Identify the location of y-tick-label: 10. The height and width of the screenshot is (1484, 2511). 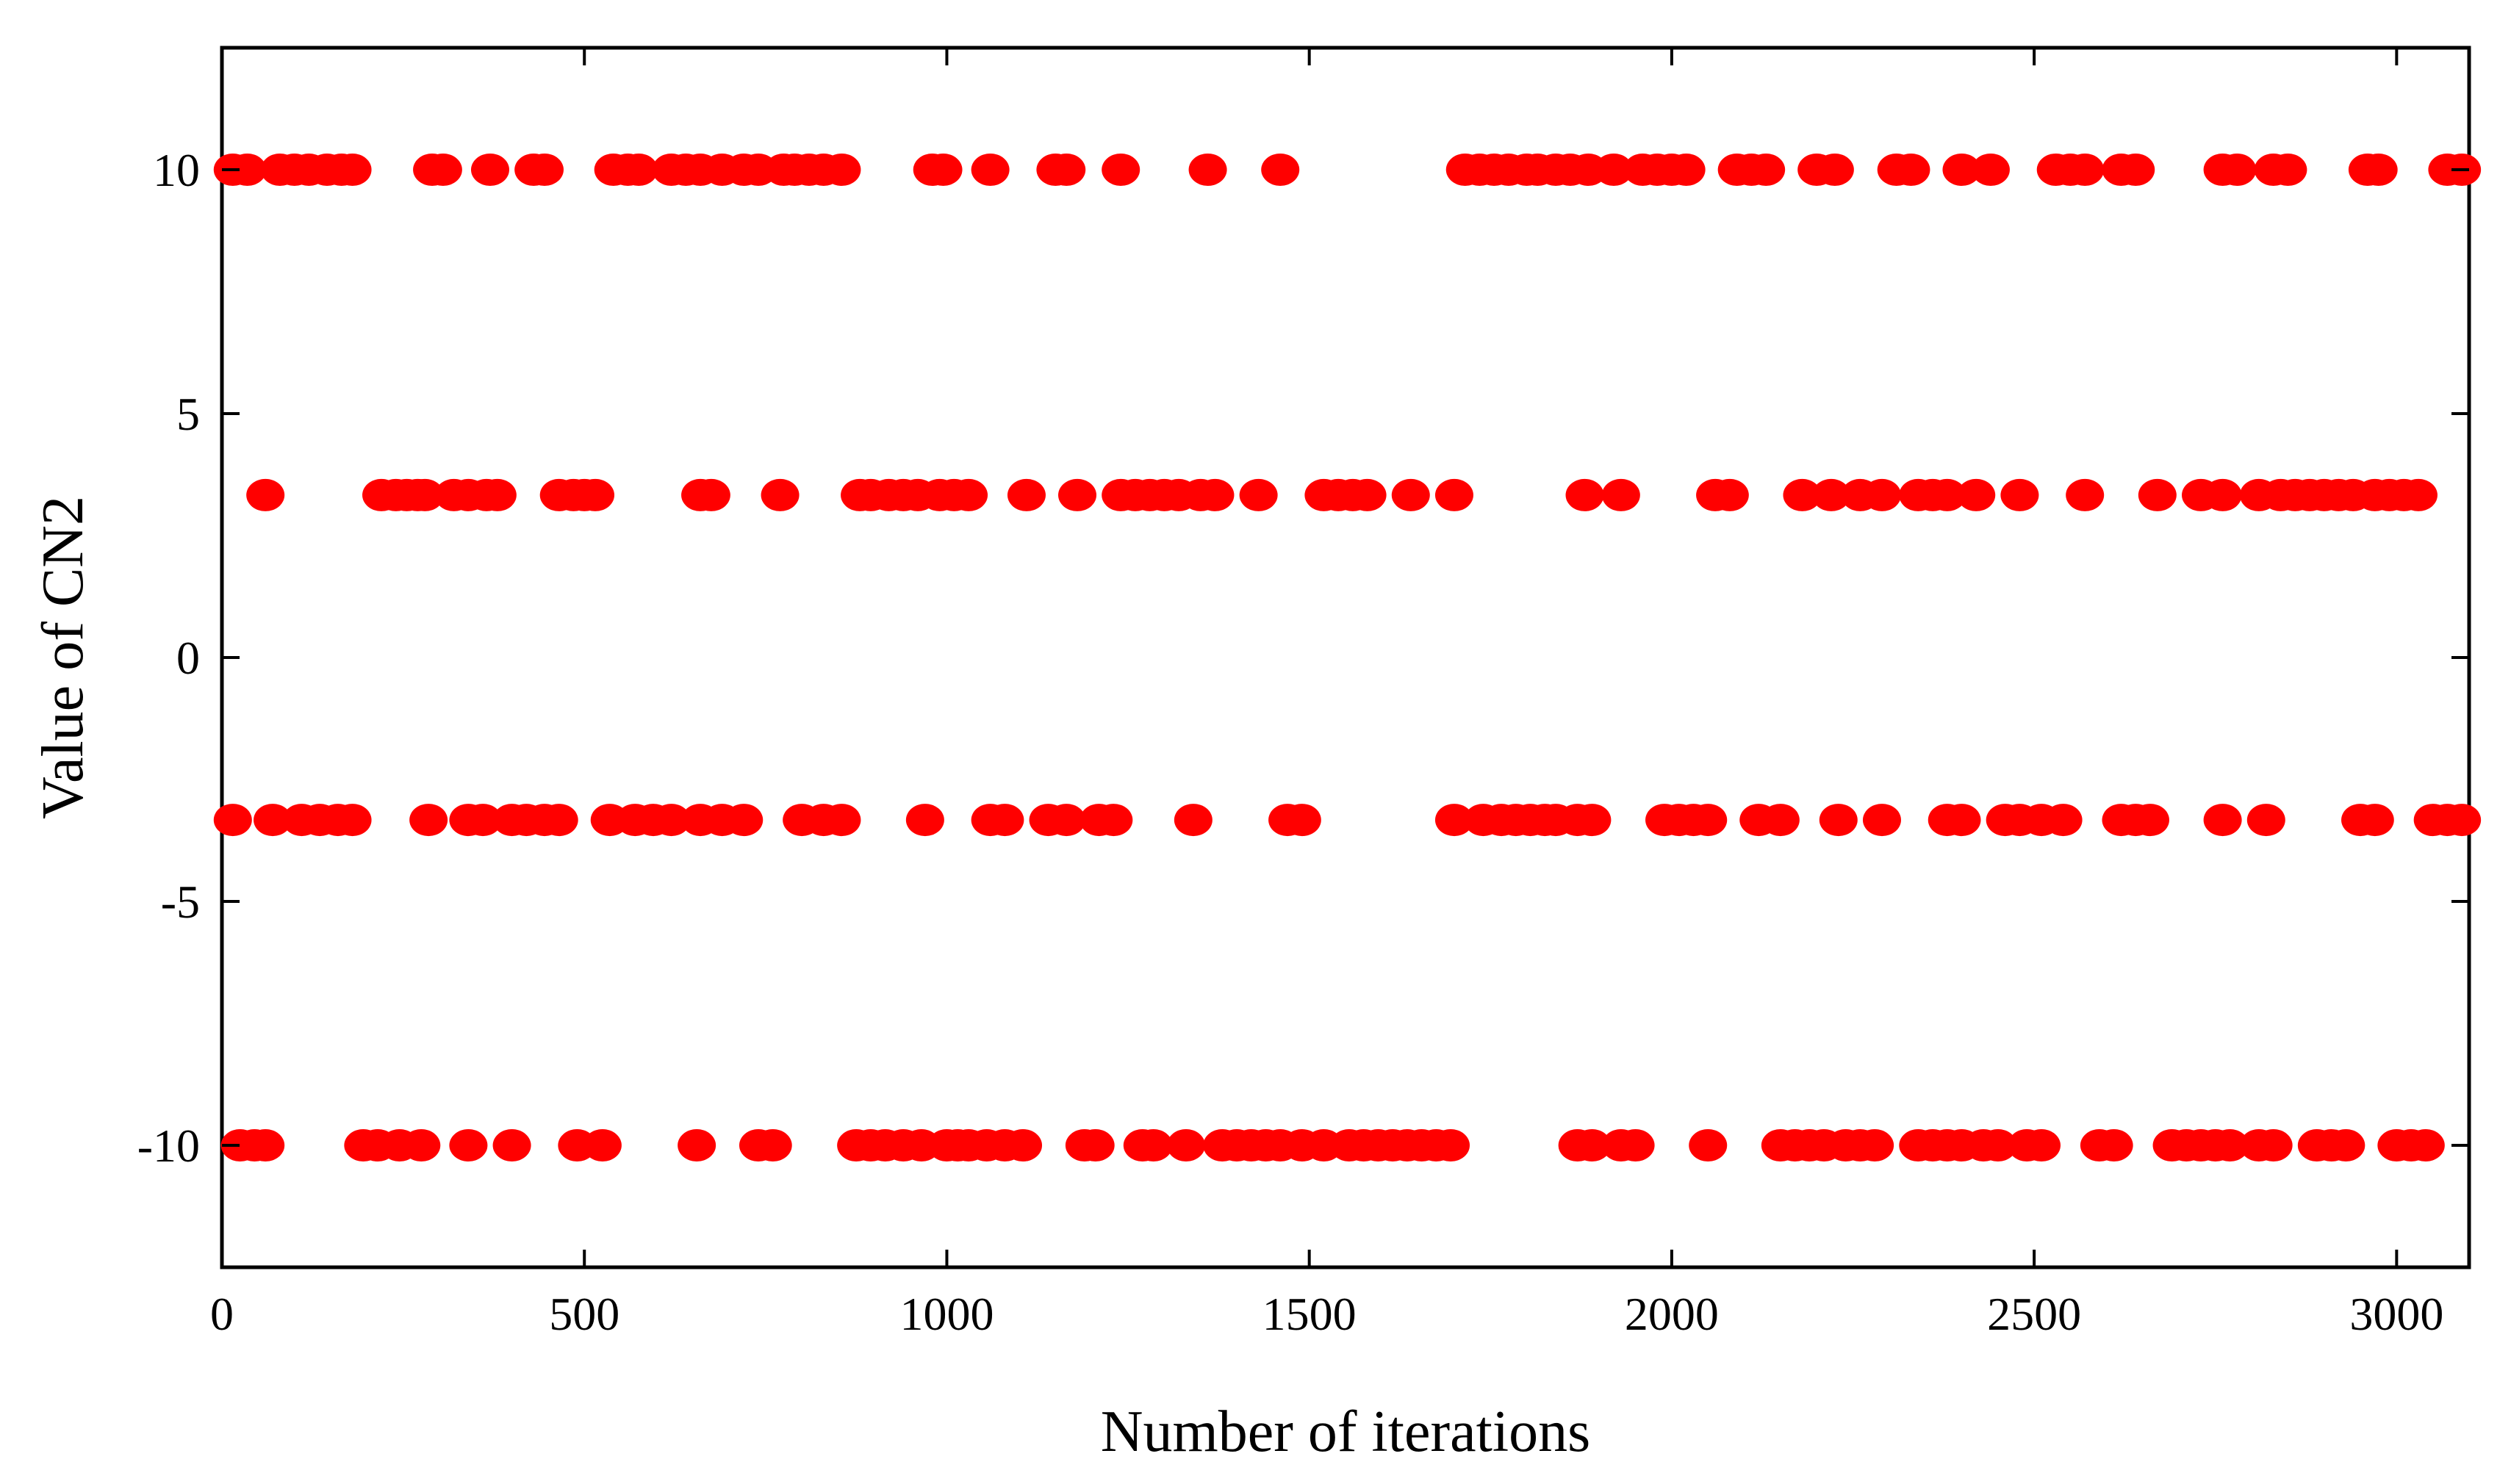
(176, 170).